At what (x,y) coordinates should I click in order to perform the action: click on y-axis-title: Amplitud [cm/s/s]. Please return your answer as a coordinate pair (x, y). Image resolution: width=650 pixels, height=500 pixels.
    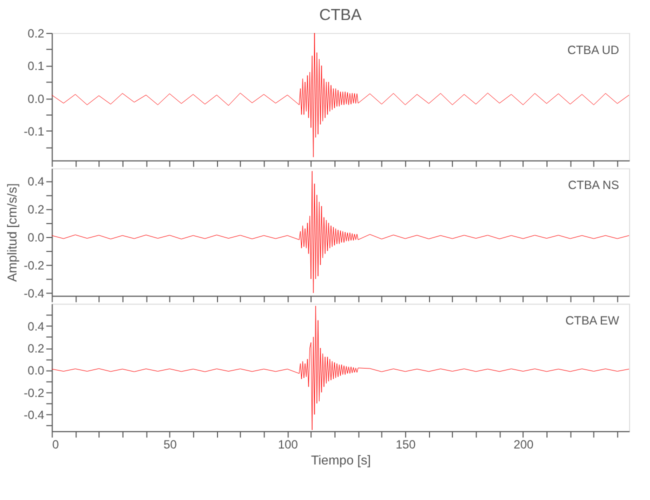
    Looking at the image, I should click on (12, 232).